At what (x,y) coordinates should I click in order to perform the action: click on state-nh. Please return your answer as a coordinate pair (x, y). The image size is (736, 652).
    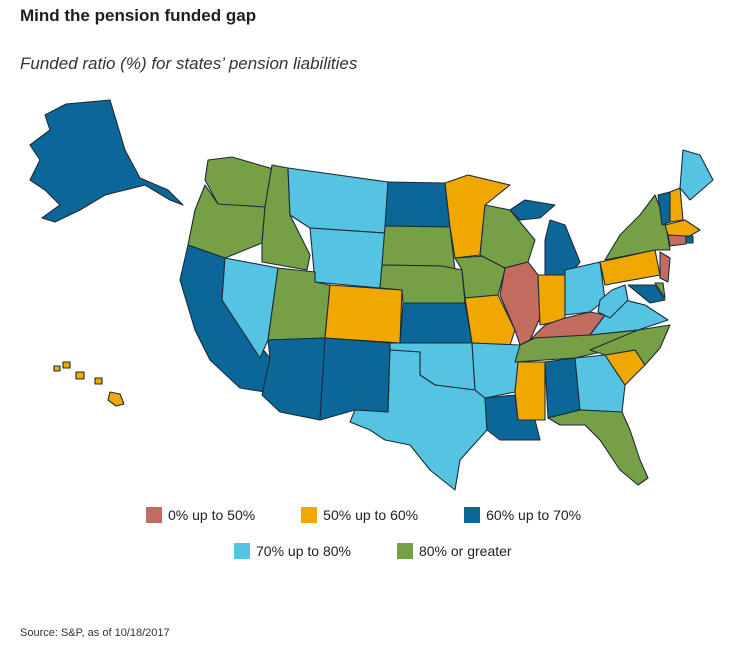
    Looking at the image, I should click on (676, 205).